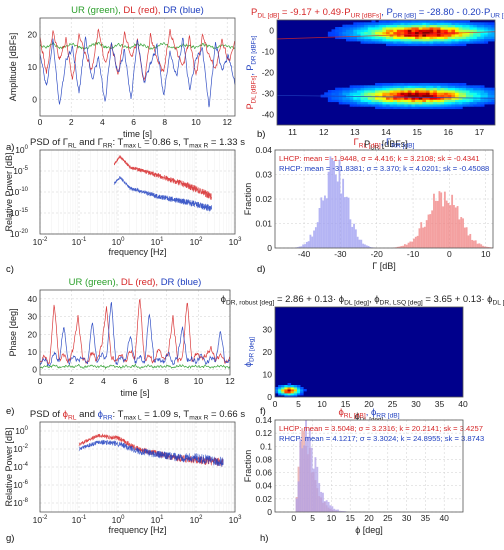  What do you see at coordinates (369, 404) in the screenshot?
I see `x-tick-label: 20` at bounding box center [369, 404].